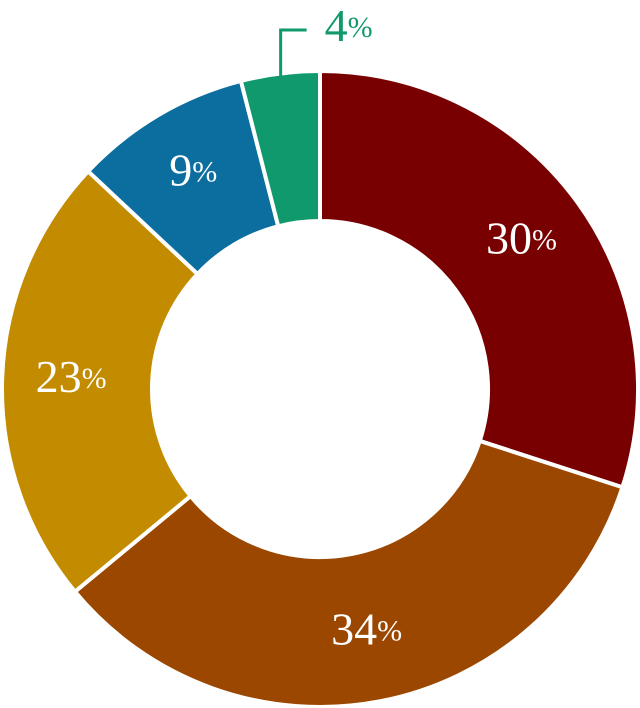 The width and height of the screenshot is (640, 708). I want to click on donut-slice, so click(280, 148).